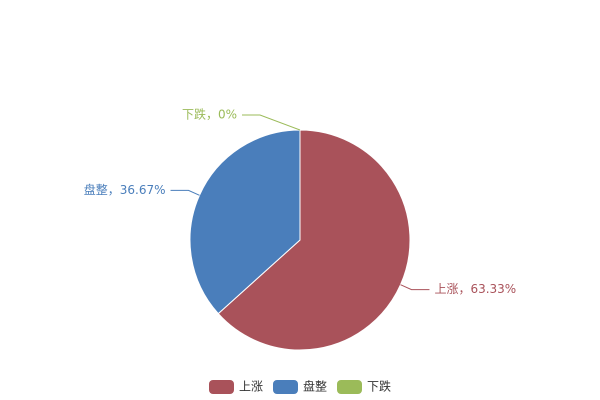  What do you see at coordinates (251, 386) in the screenshot?
I see `legend-label: 上涨` at bounding box center [251, 386].